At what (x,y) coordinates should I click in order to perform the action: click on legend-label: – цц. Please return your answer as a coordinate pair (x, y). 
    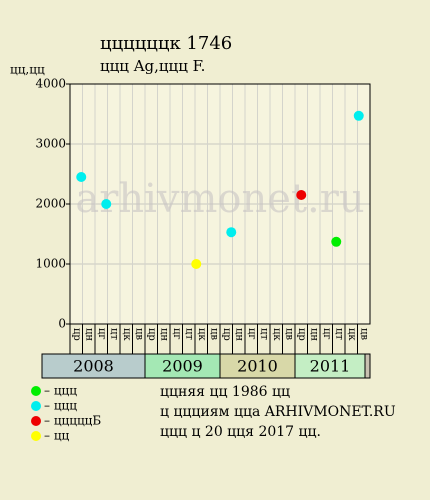
    Looking at the image, I should click on (57, 436).